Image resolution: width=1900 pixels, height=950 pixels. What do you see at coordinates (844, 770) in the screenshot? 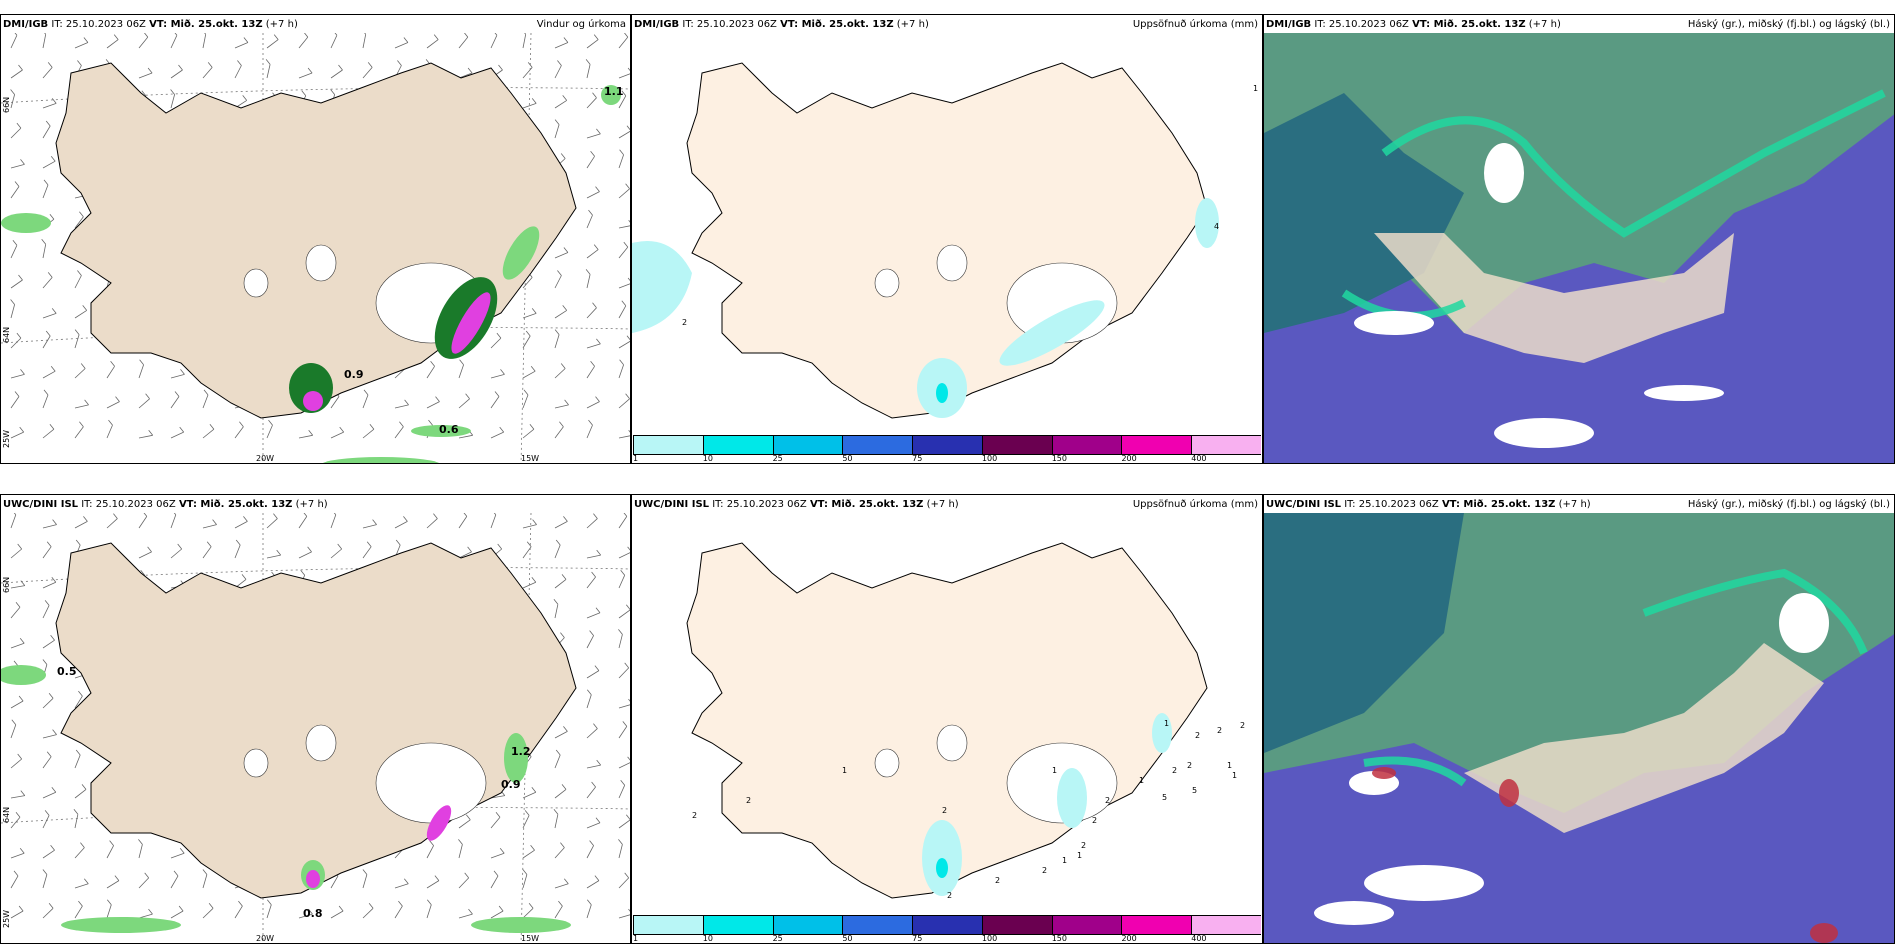
I see `value-label: 1` at bounding box center [844, 770].